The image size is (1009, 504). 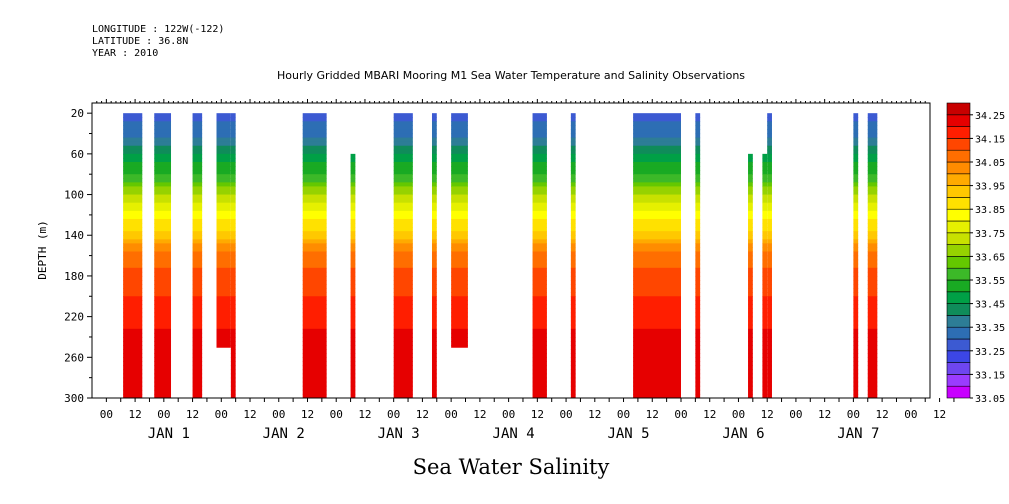 I want to click on colorbar-label: 33.35, so click(x=990, y=328).